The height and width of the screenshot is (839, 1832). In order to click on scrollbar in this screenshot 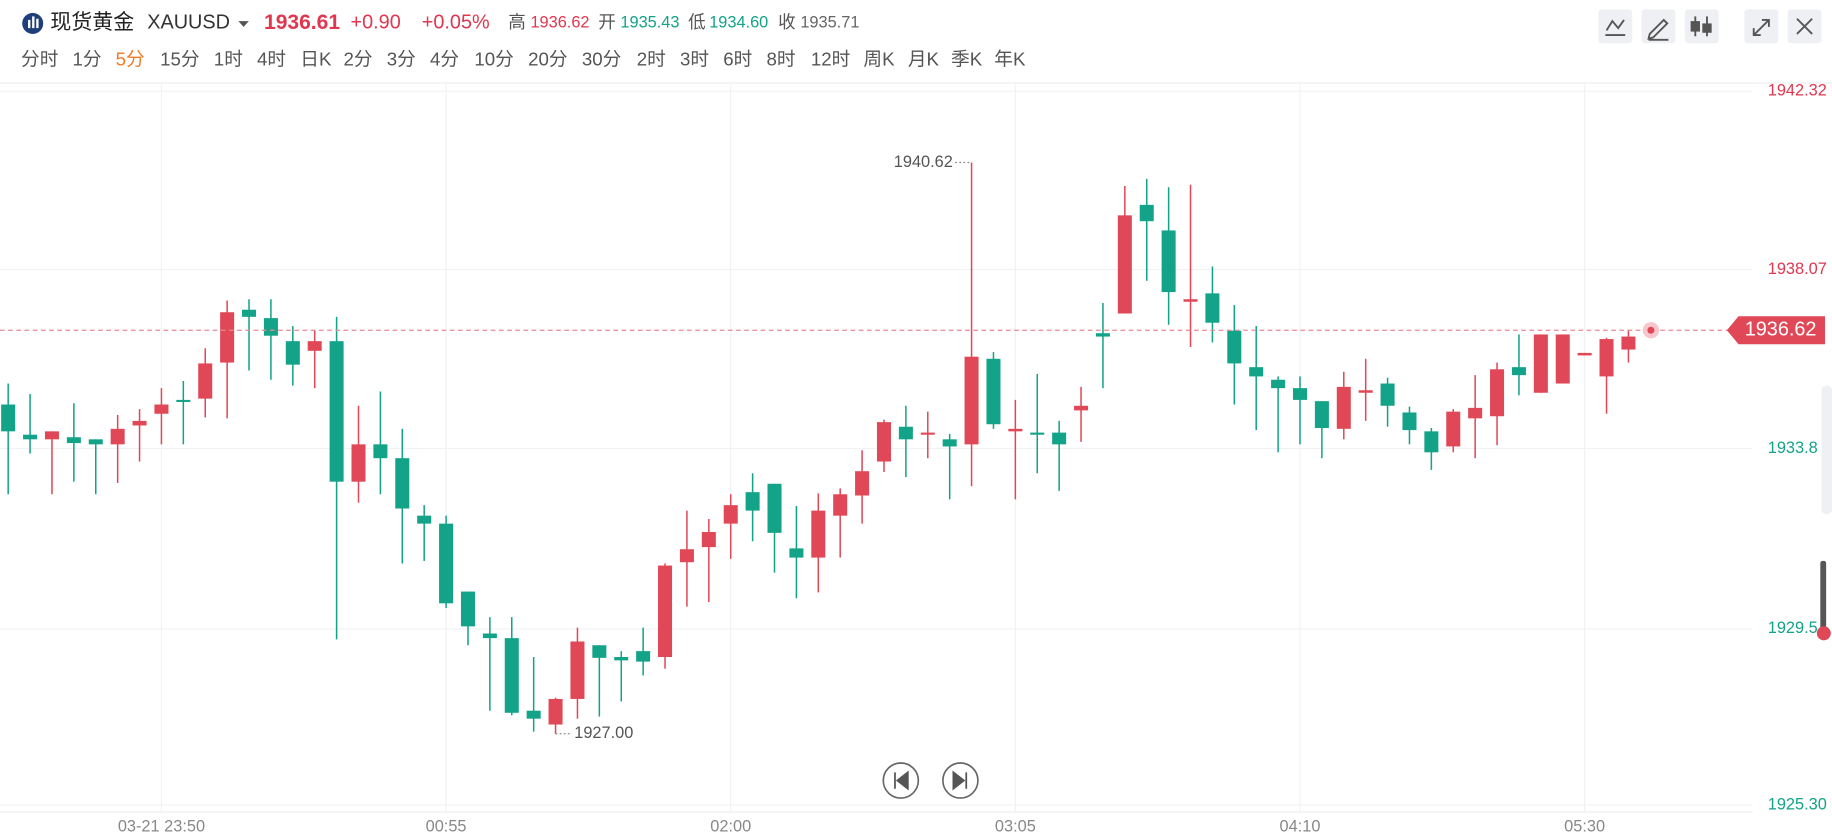, I will do `click(1826, 450)`.